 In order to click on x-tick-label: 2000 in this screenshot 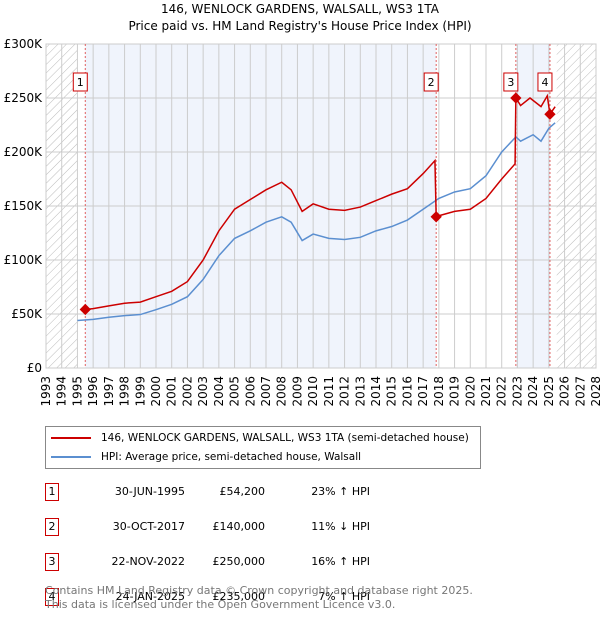, I will do `click(156, 391)`.